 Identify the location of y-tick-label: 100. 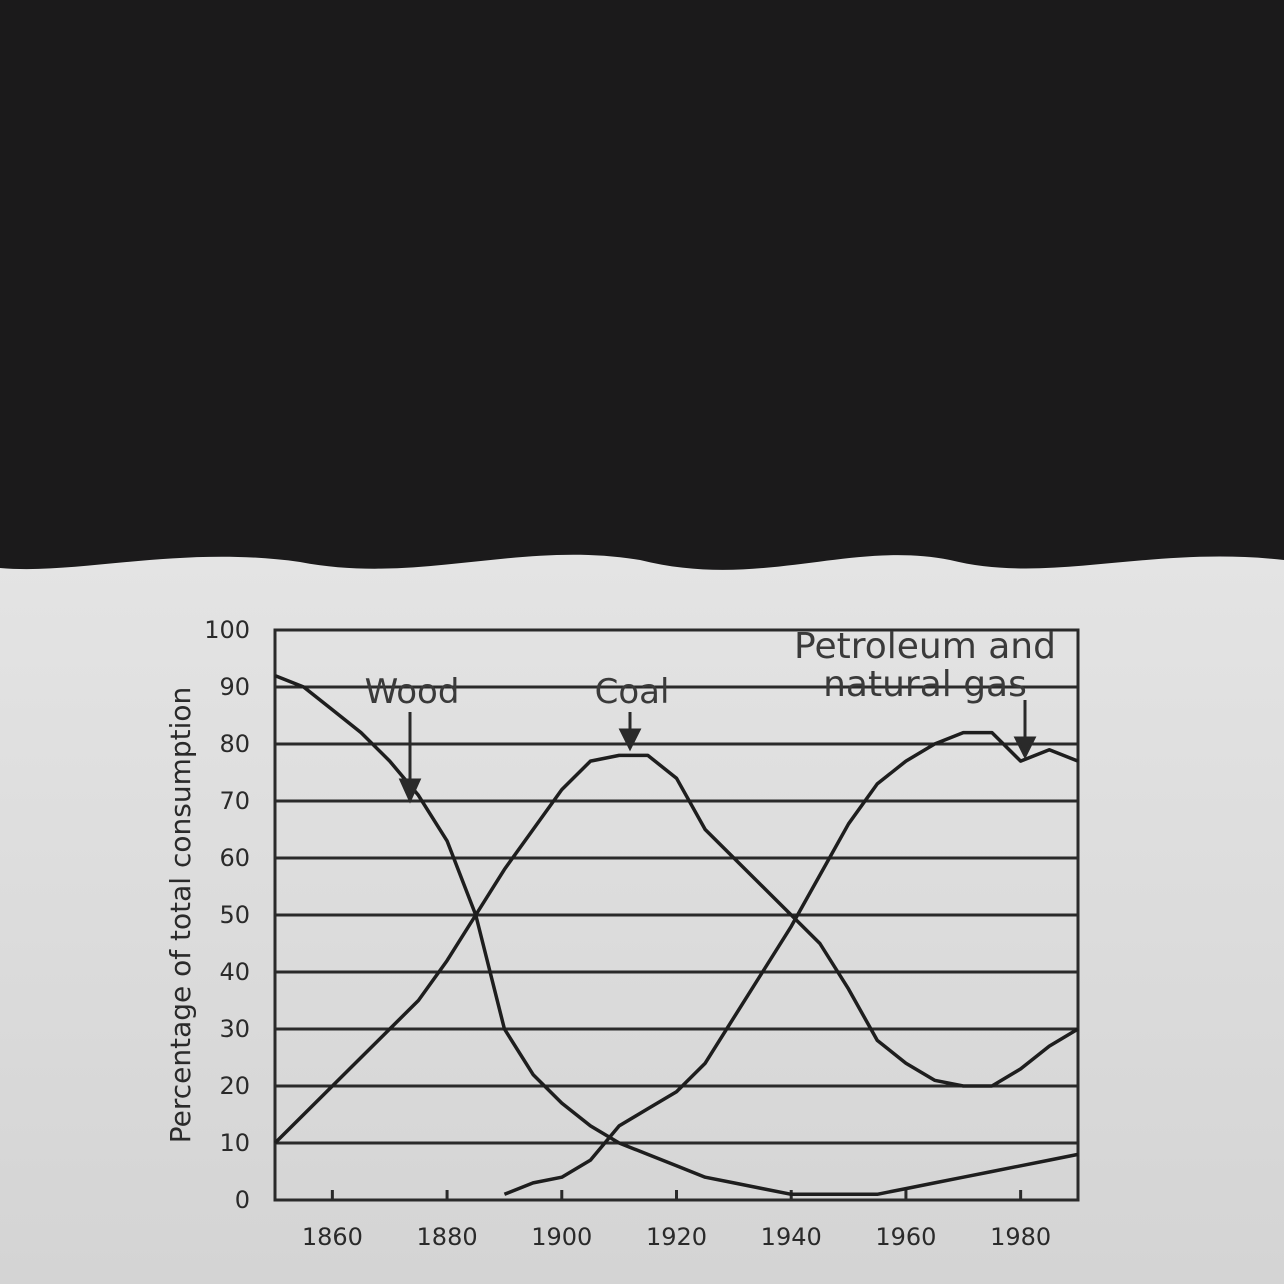
(227, 630).